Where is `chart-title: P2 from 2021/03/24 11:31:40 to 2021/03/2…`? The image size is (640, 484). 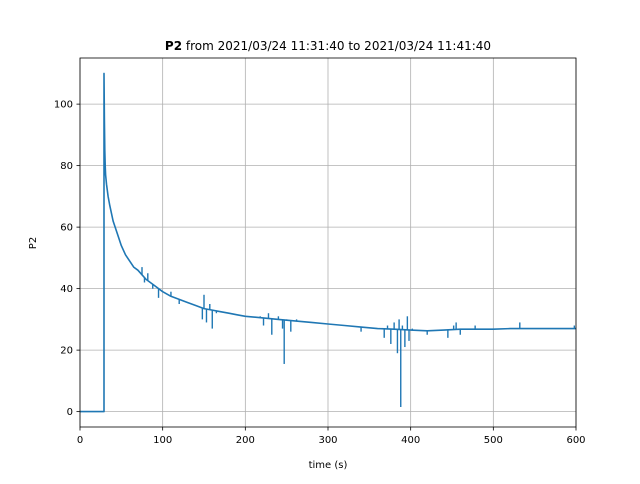 chart-title: P2 from 2021/03/24 11:31:40 to 2021/03/2… is located at coordinates (328, 46).